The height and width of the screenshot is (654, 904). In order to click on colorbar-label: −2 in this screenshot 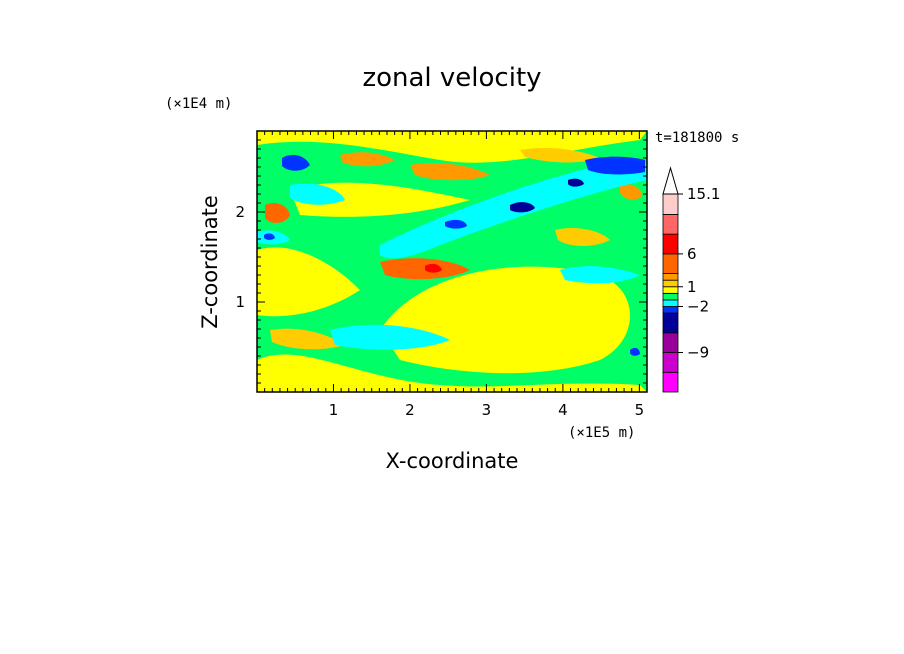, I will do `click(698, 306)`.